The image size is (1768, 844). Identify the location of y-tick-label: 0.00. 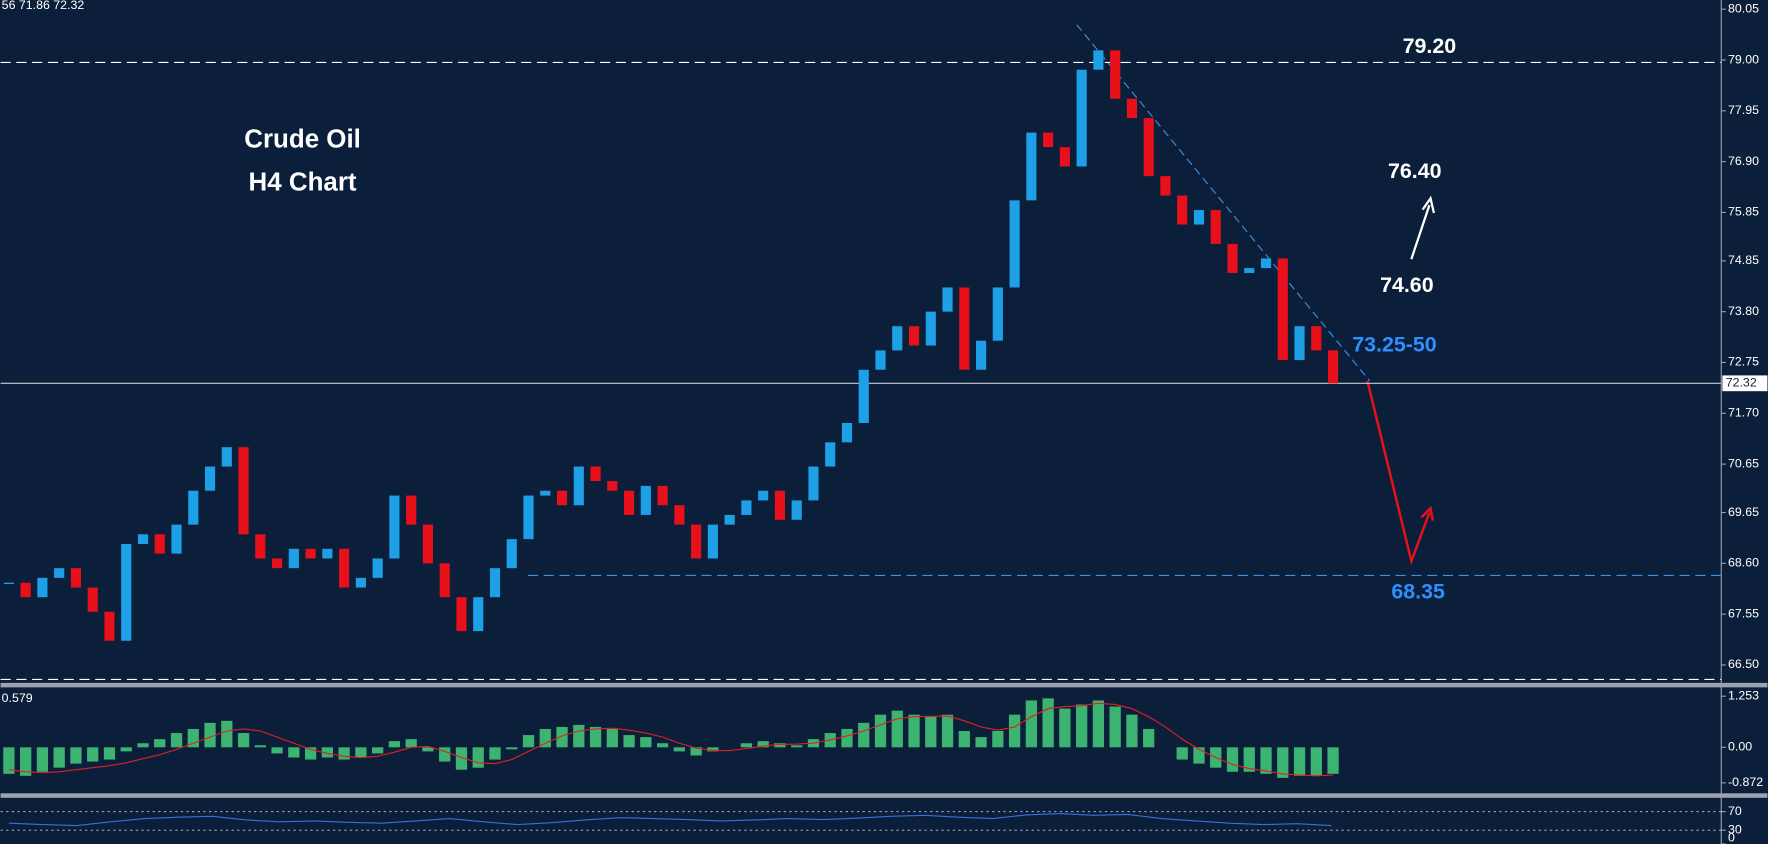
(1740, 747).